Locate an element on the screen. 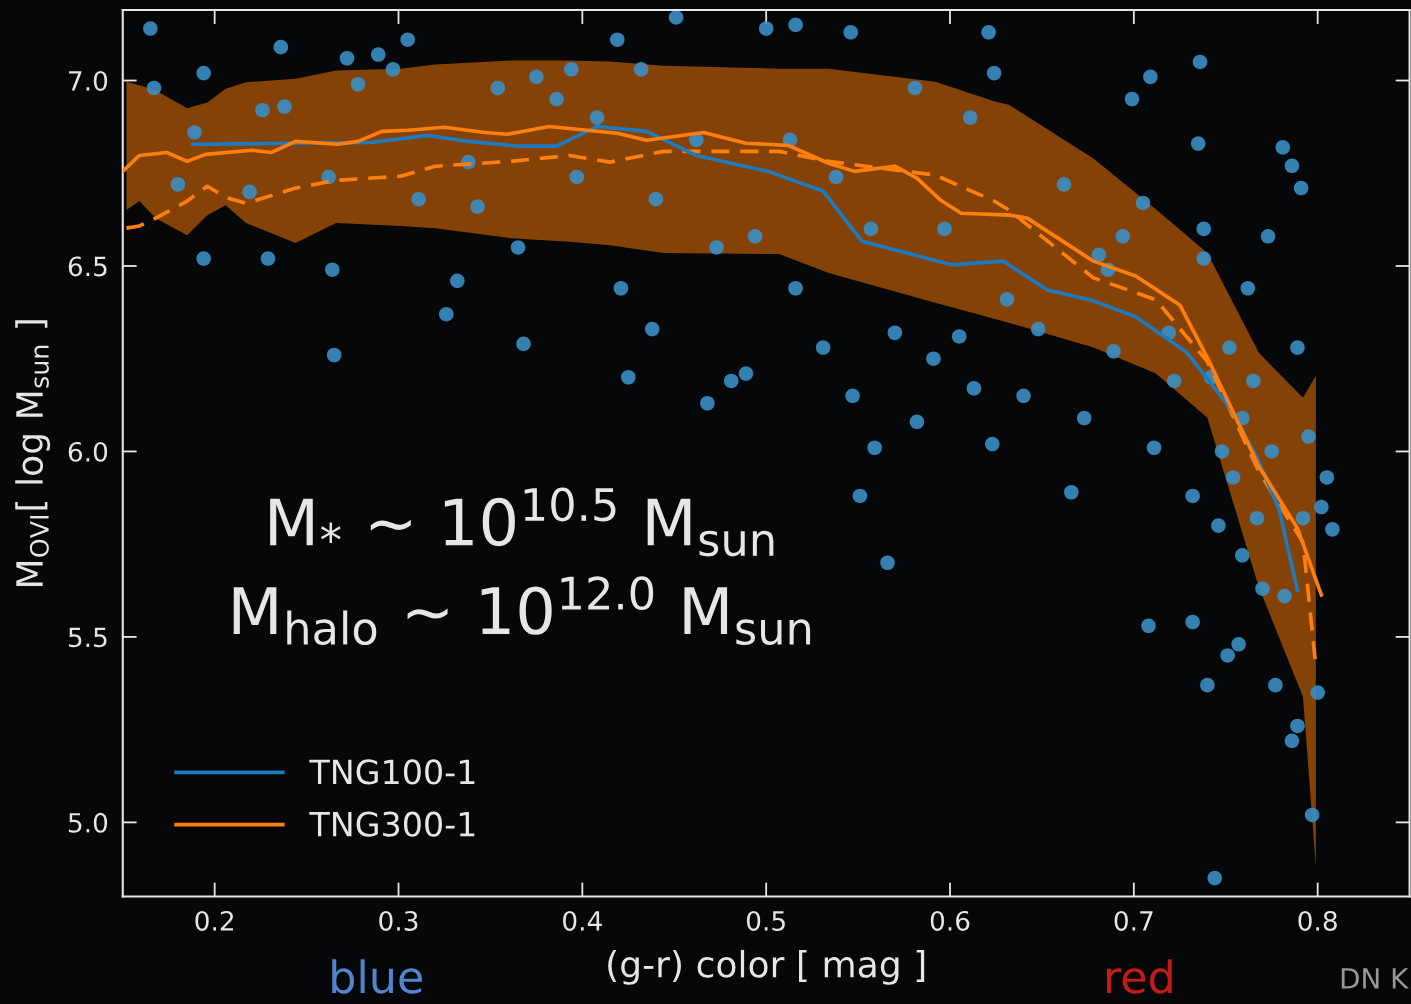  x-tick-label: 0.5 is located at coordinates (765, 920).